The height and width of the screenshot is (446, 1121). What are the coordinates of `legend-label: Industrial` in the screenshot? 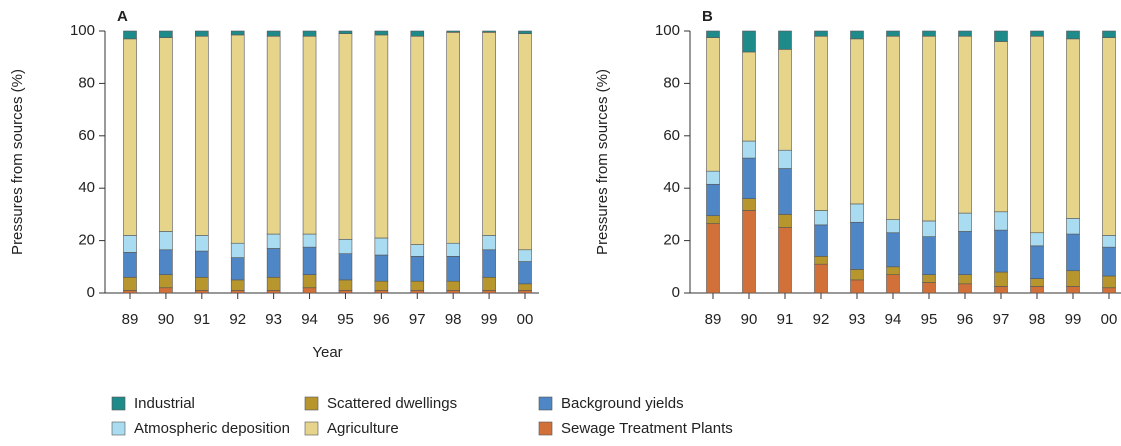 It's located at (164, 403).